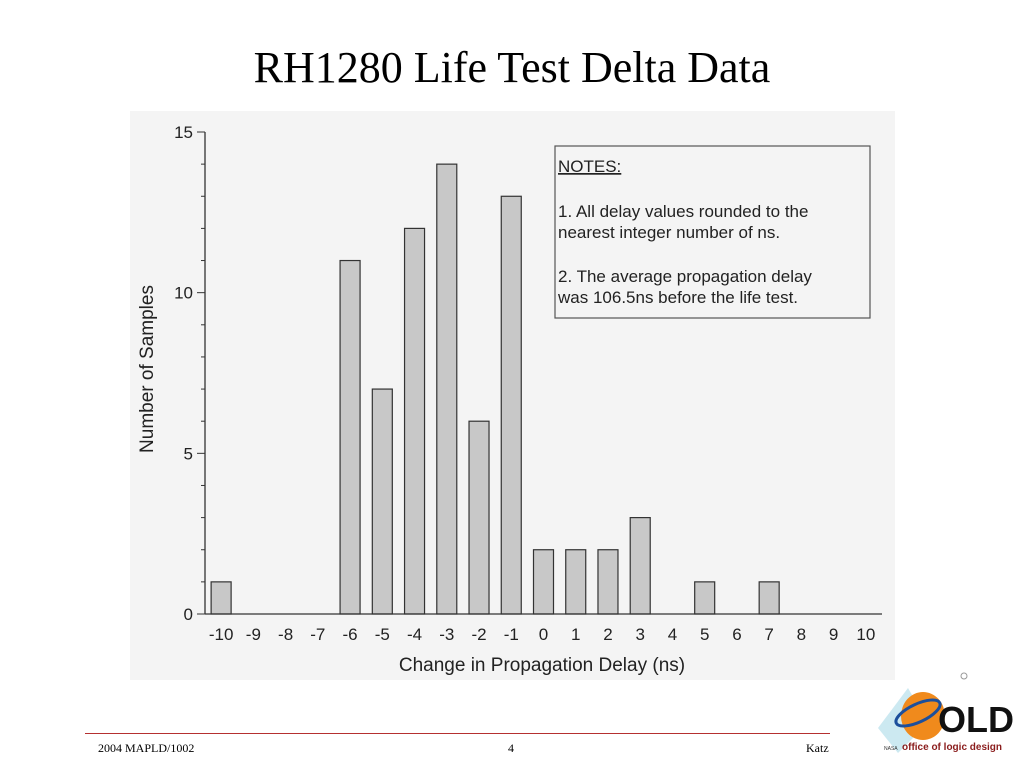  Describe the element at coordinates (478, 634) in the screenshot. I see `x-tick-label: -2` at that location.